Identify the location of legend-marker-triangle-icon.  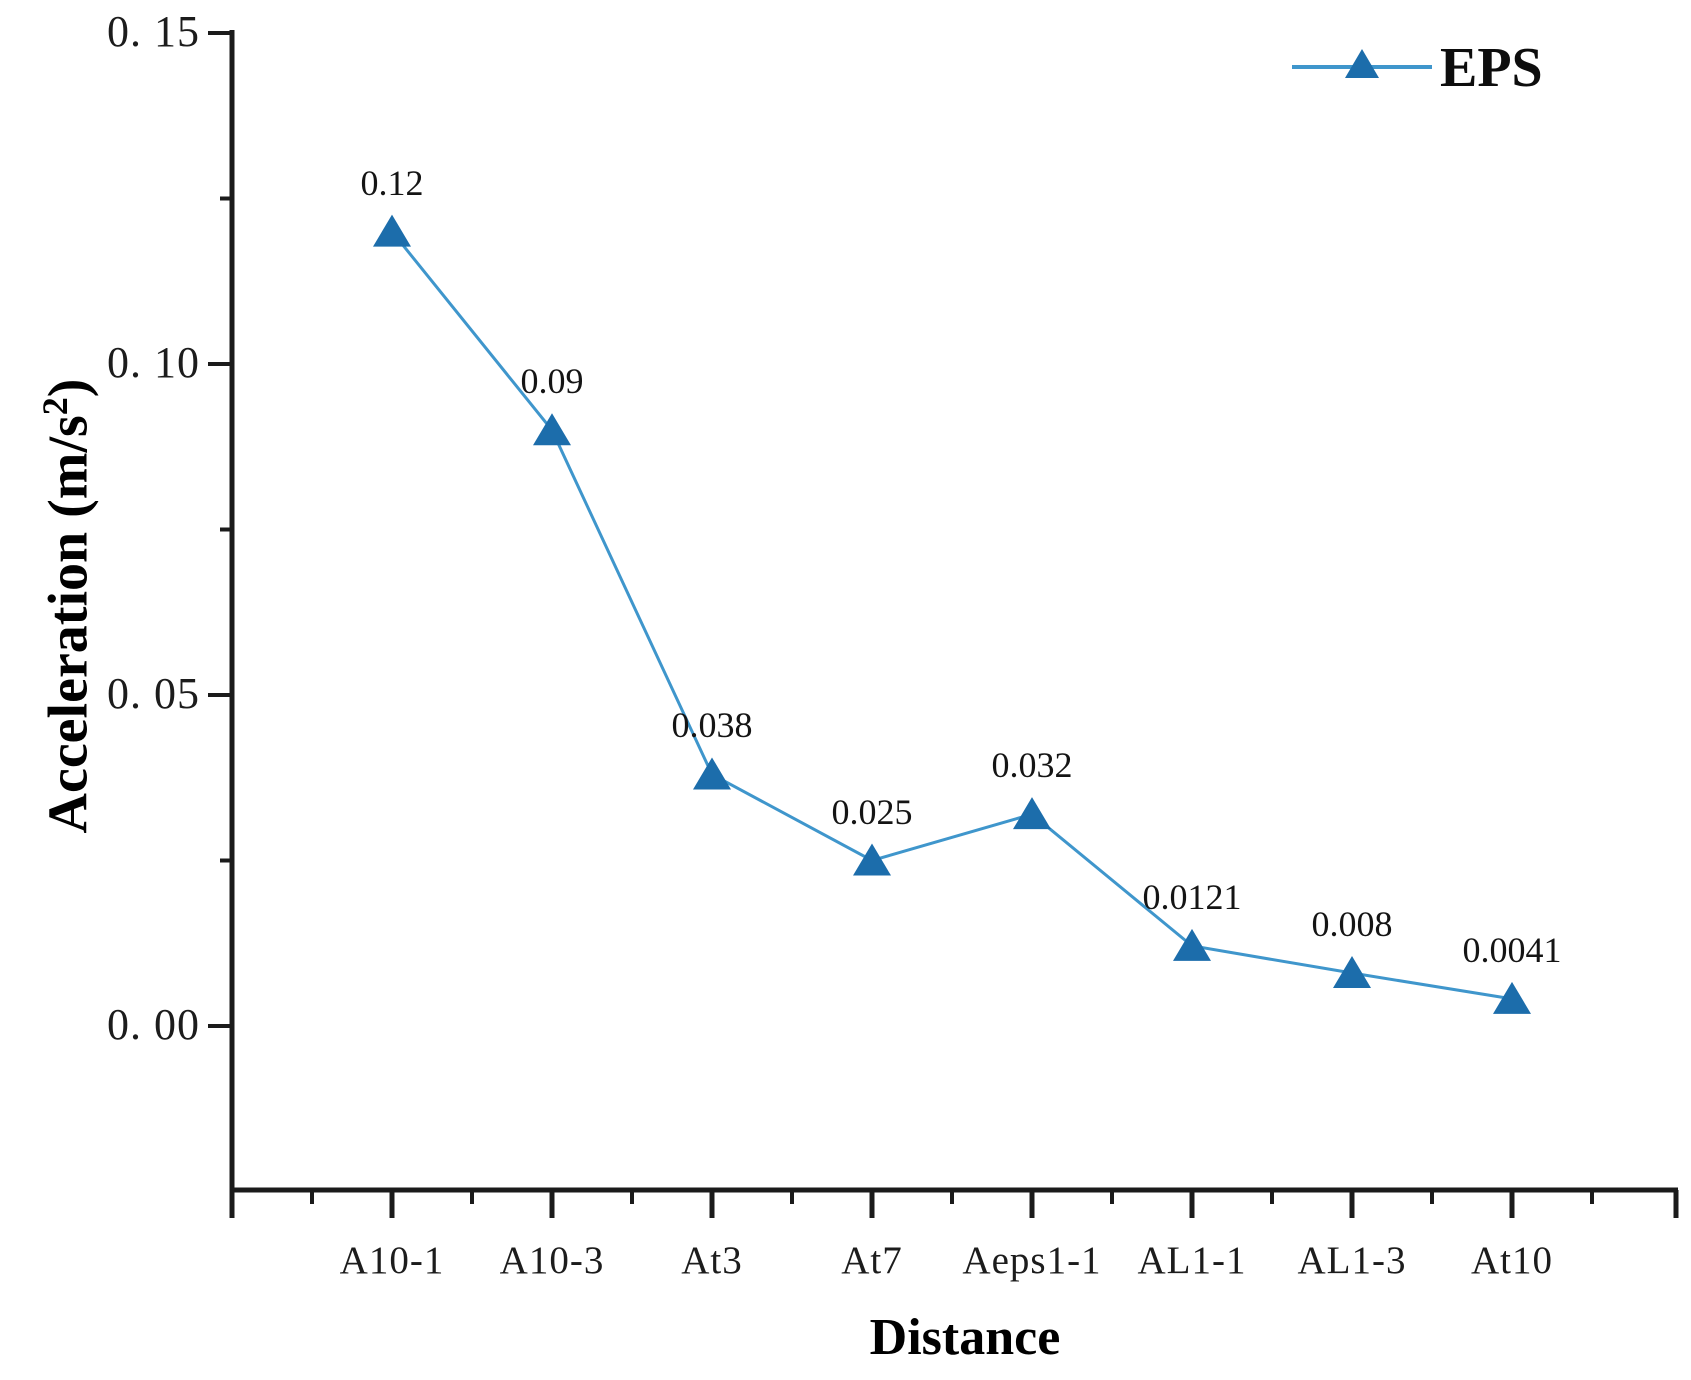
(1362, 63).